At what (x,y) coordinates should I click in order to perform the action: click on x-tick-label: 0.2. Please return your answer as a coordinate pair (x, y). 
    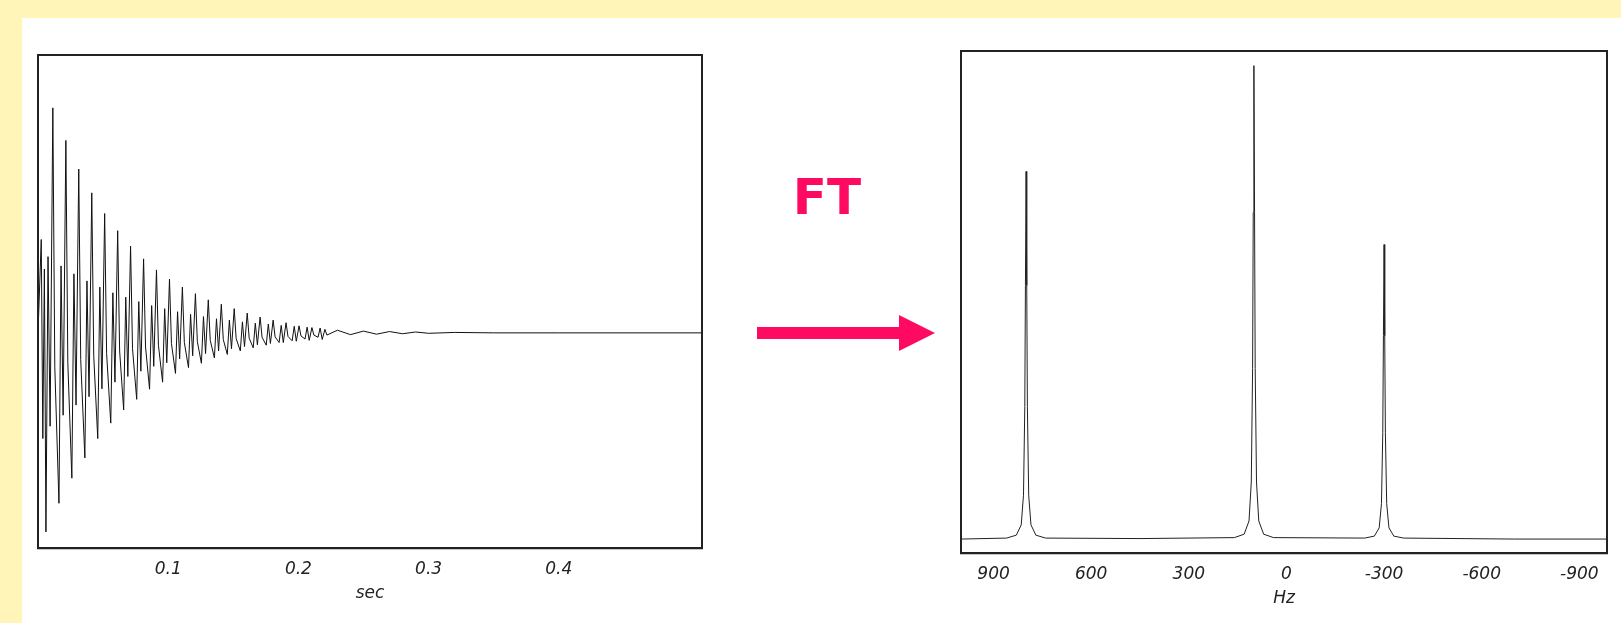
    Looking at the image, I should click on (298, 567).